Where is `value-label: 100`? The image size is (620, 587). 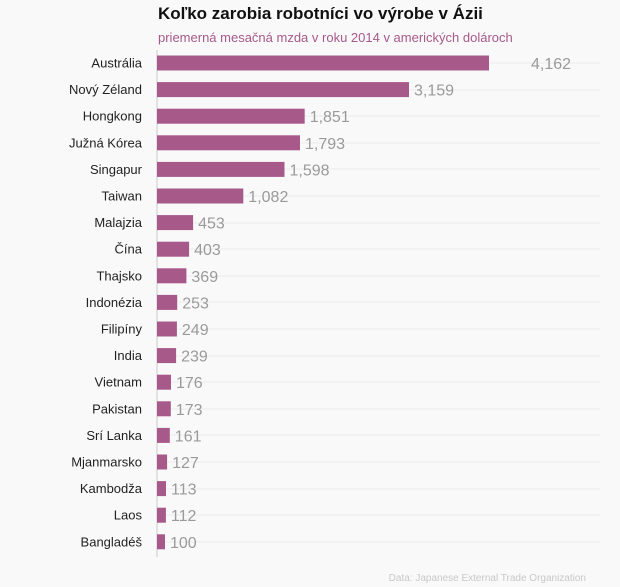
value-label: 100 is located at coordinates (183, 543).